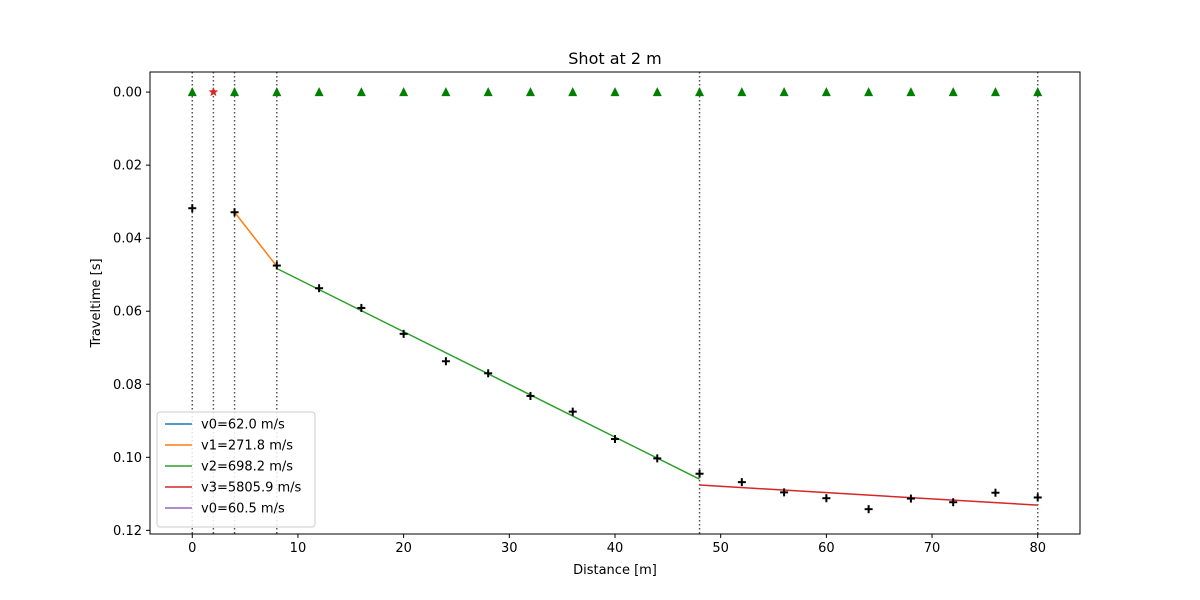 This screenshot has height=600, width=1200. Describe the element at coordinates (509, 548) in the screenshot. I see `x-tick-label: 30` at that location.